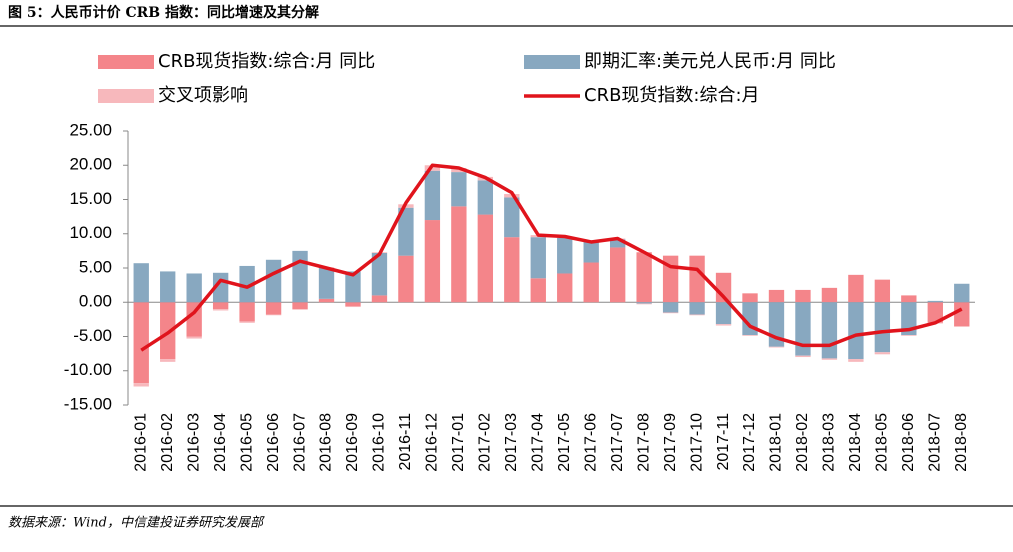 The height and width of the screenshot is (552, 1013). I want to click on x-tick-label: 2017-04, so click(537, 442).